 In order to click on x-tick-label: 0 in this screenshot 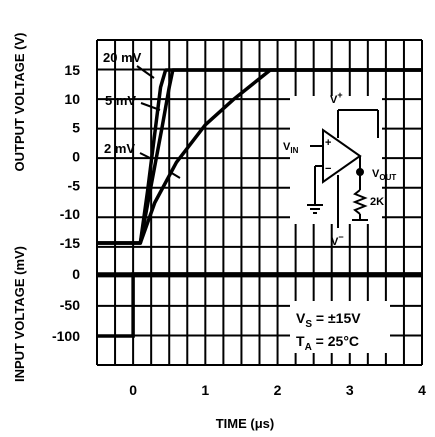, I will do `click(133, 390)`.